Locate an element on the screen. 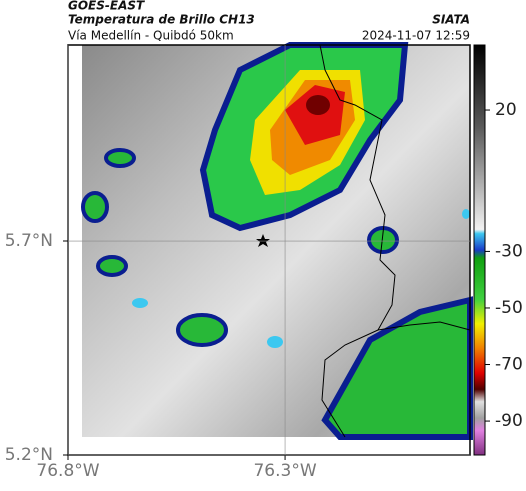 This screenshot has width=526, height=491. lon-tick-label: 76.3°W is located at coordinates (284, 471).